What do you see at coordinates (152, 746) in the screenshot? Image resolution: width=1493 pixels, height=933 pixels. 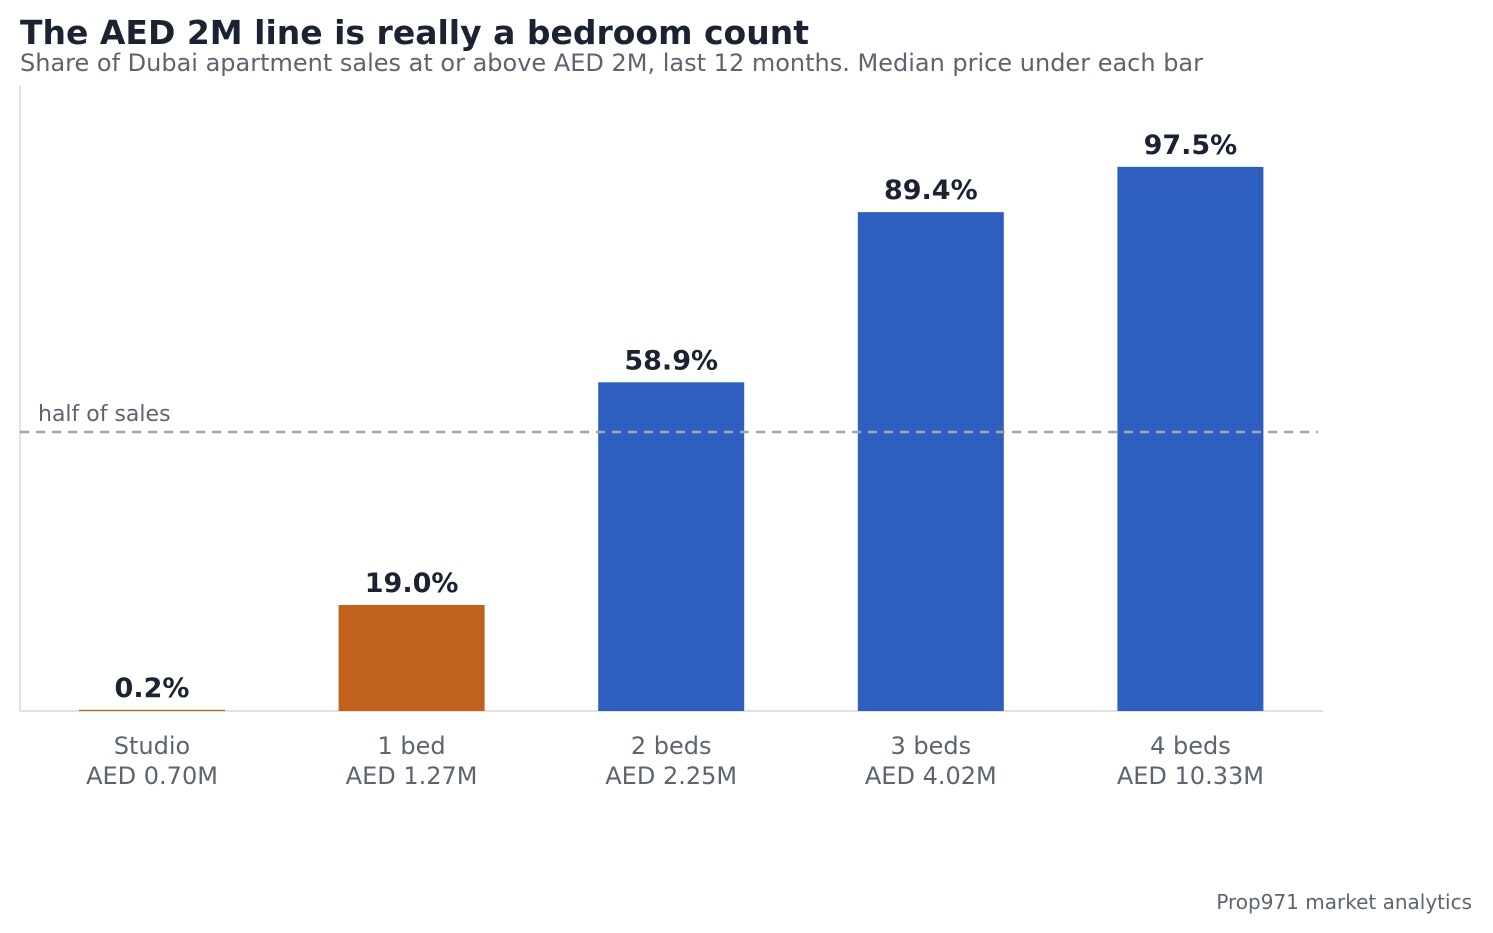 I see `category-label-1: Studio` at bounding box center [152, 746].